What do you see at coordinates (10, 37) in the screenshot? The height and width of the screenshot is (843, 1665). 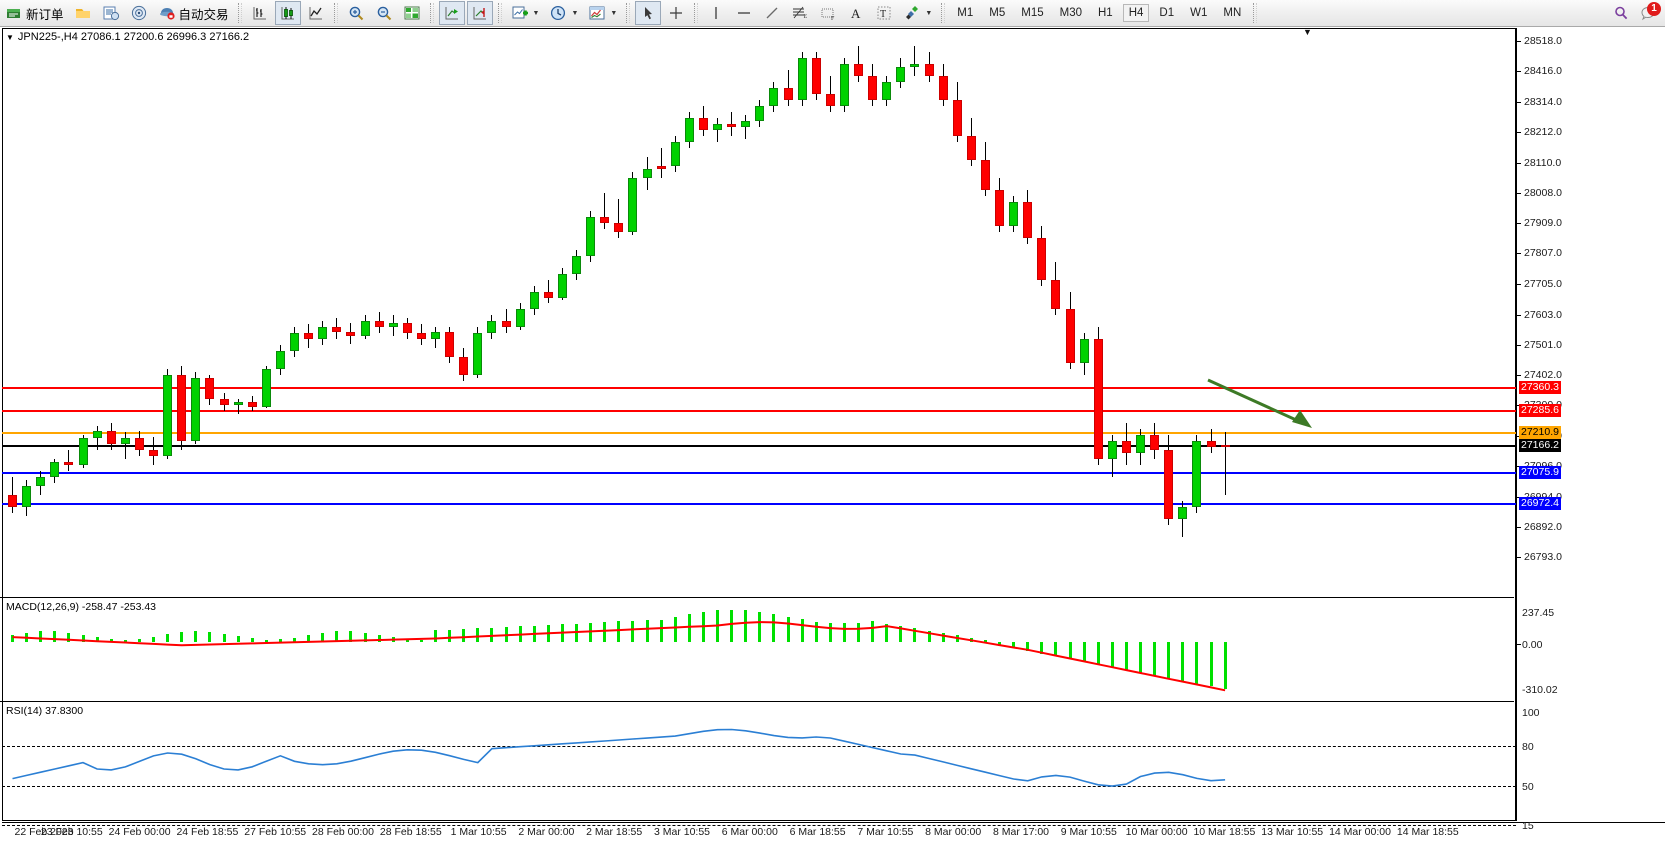 I see `chart-collapse-icon: ▼` at bounding box center [10, 37].